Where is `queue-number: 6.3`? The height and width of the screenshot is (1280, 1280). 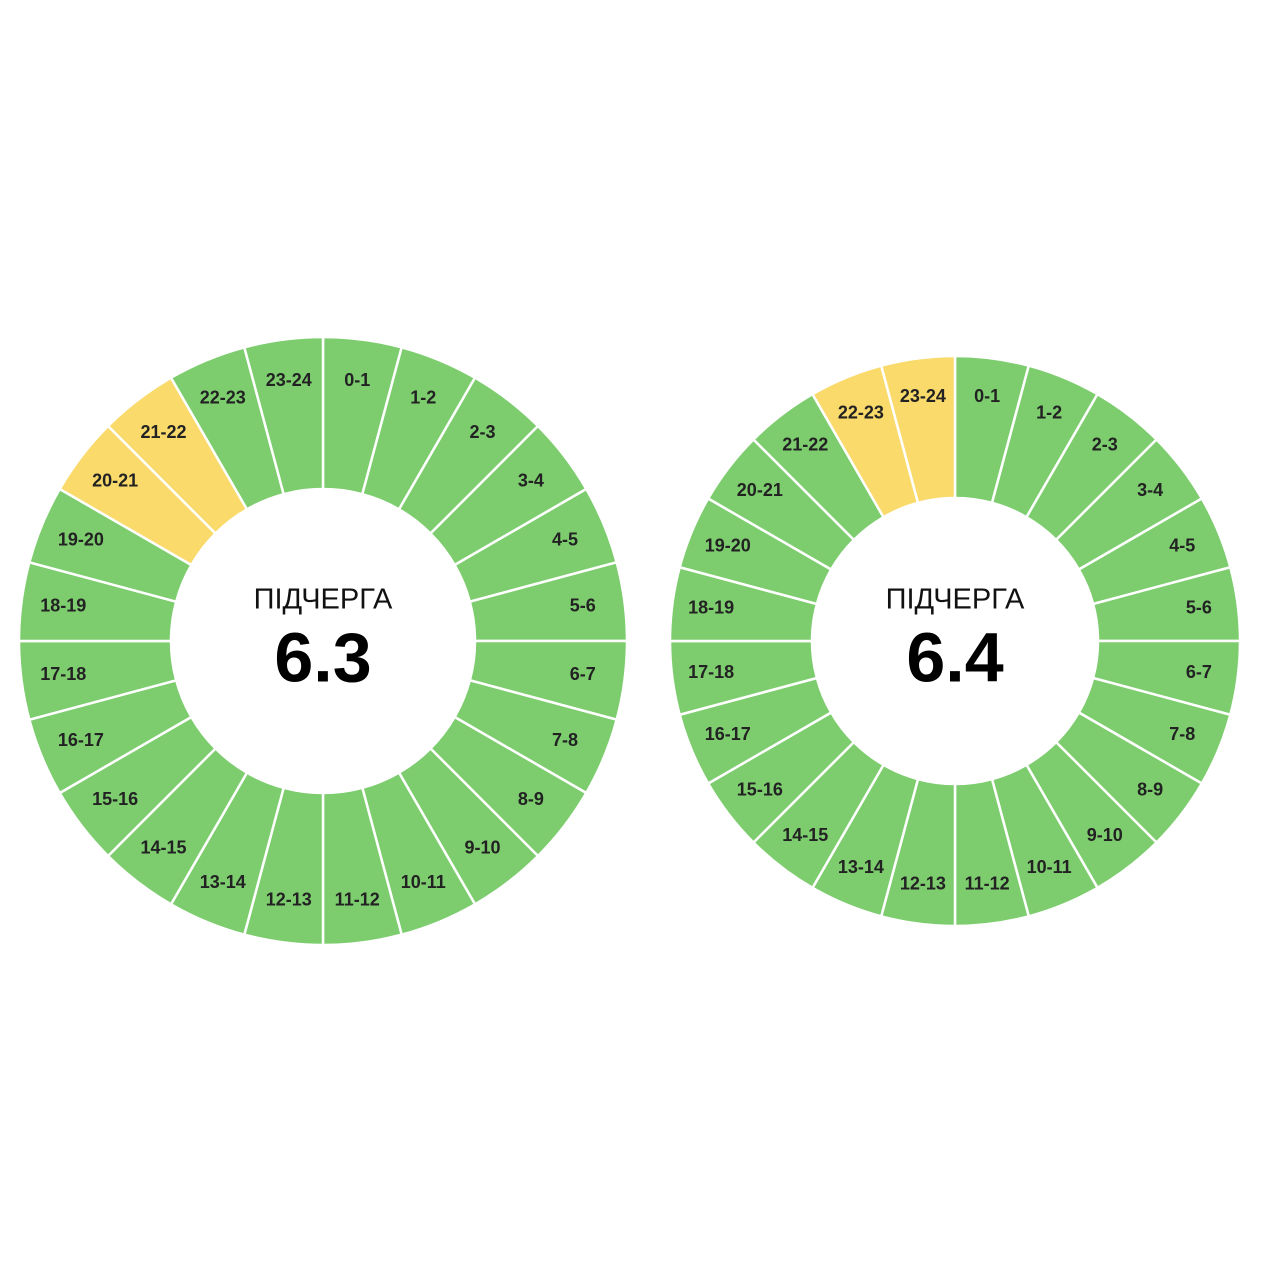
queue-number: 6.3 is located at coordinates (322, 657).